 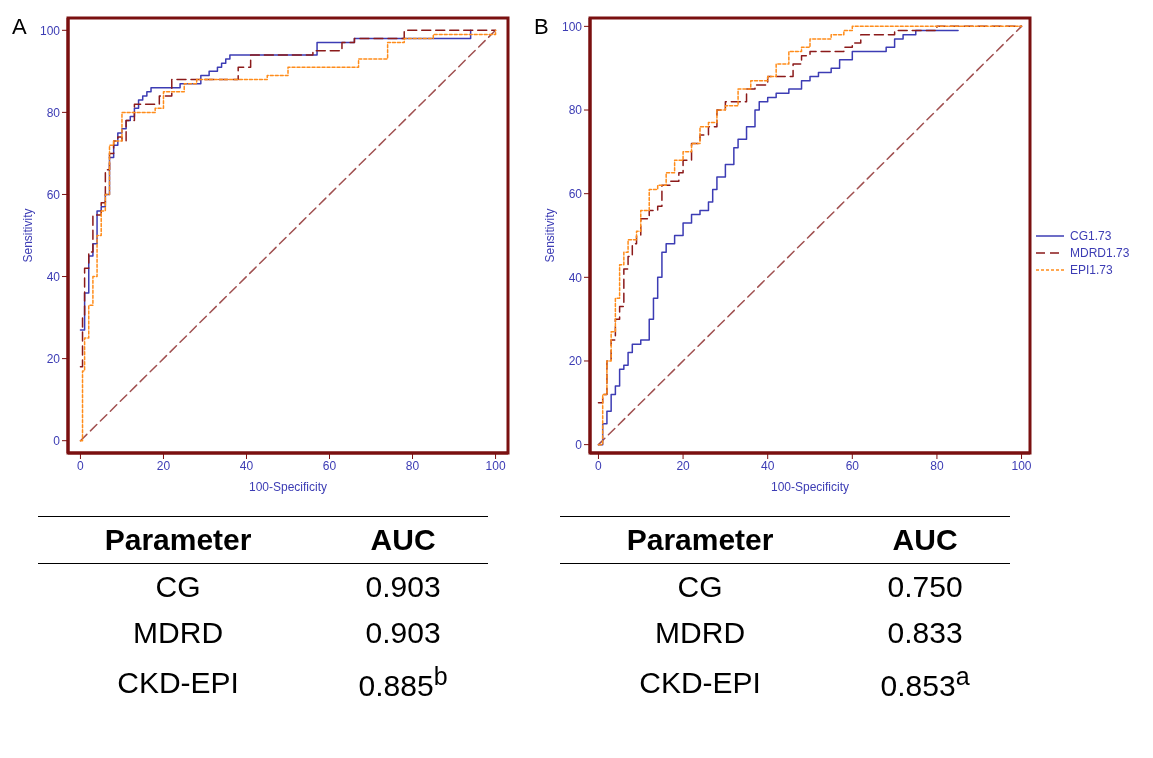 I want to click on legend-label: EPI1.73, so click(x=1091, y=270).